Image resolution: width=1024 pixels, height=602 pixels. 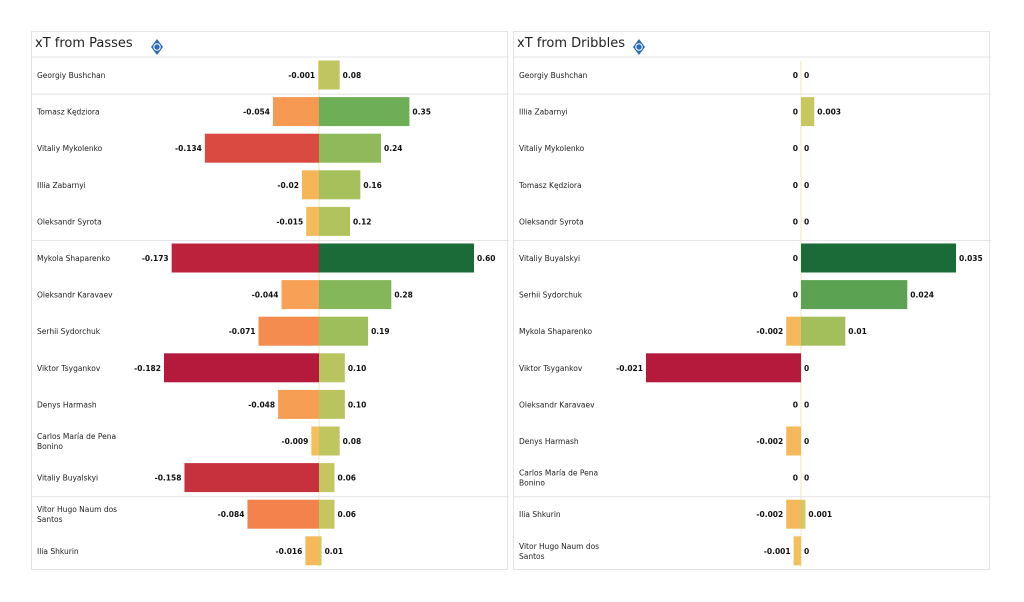 What do you see at coordinates (557, 404) in the screenshot?
I see `player-name: Oleksandr Karavaev` at bounding box center [557, 404].